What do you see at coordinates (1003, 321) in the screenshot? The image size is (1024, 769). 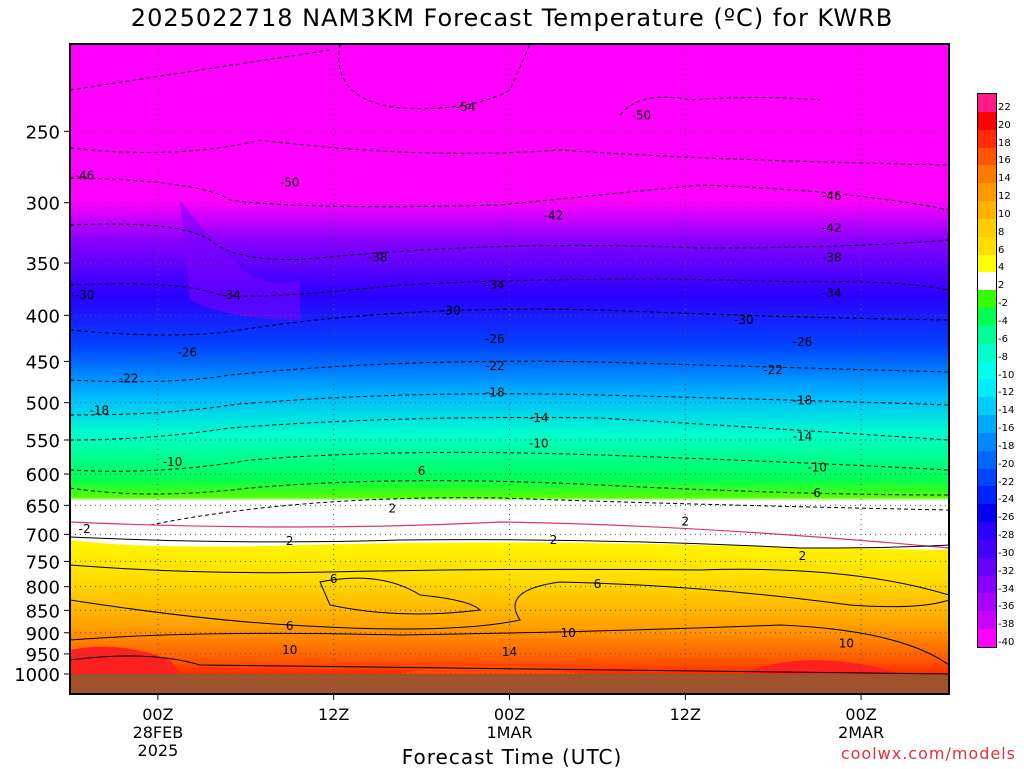 I see `colorbar-label: -4` at bounding box center [1003, 321].